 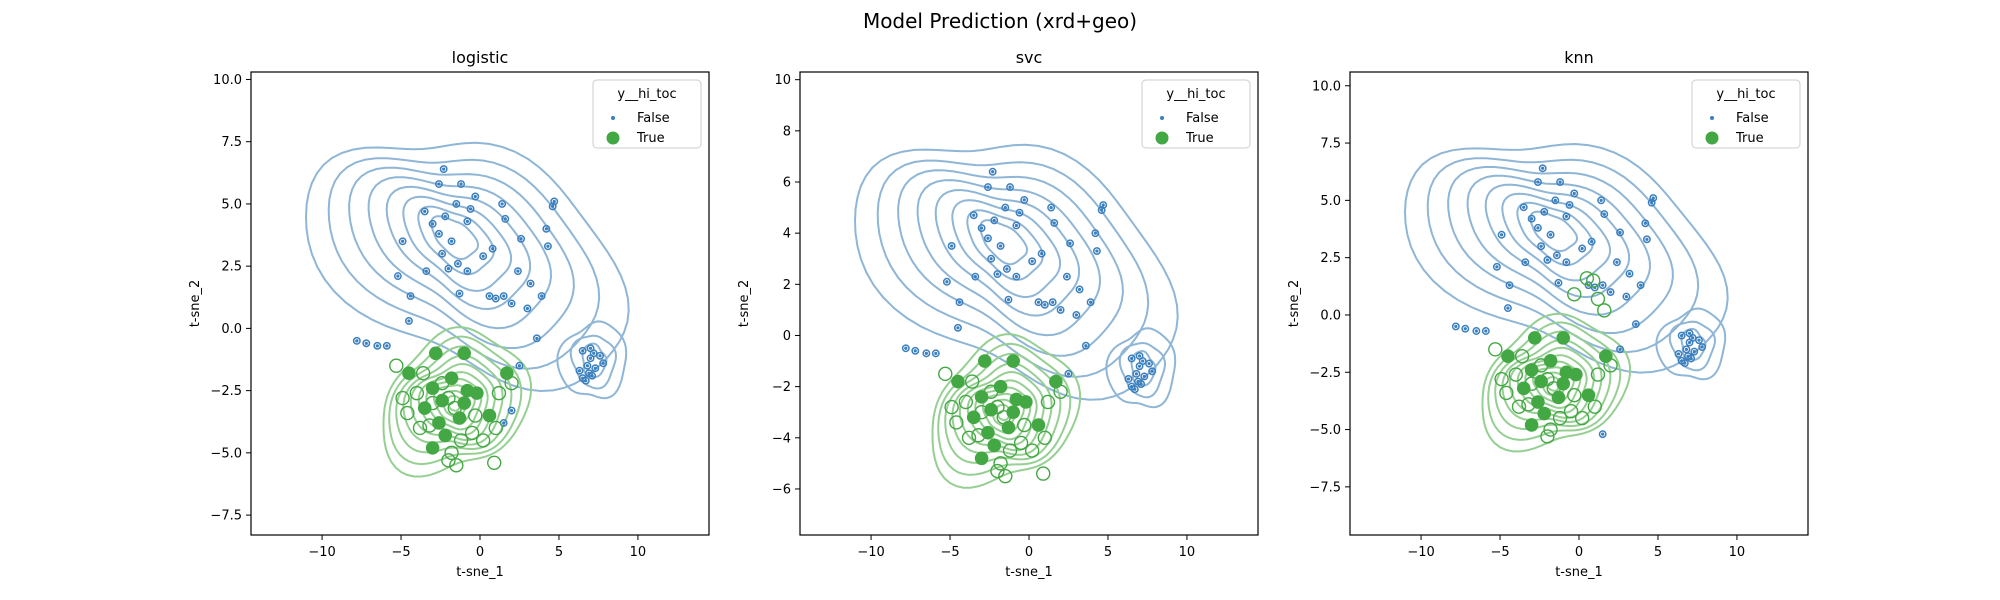 I want to click on legend-marker-false, so click(x=1712, y=118).